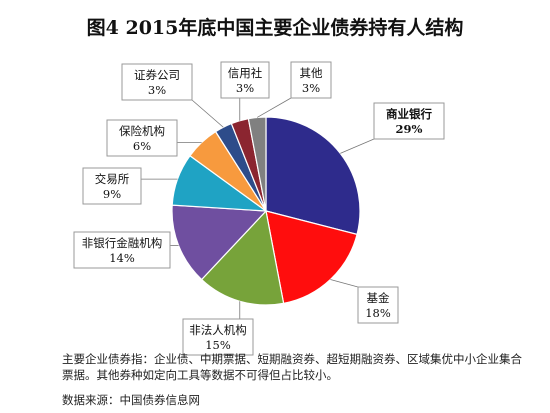 The image size is (550, 413). What do you see at coordinates (378, 313) in the screenshot?
I see `data-label-value-1: 18%` at bounding box center [378, 313].